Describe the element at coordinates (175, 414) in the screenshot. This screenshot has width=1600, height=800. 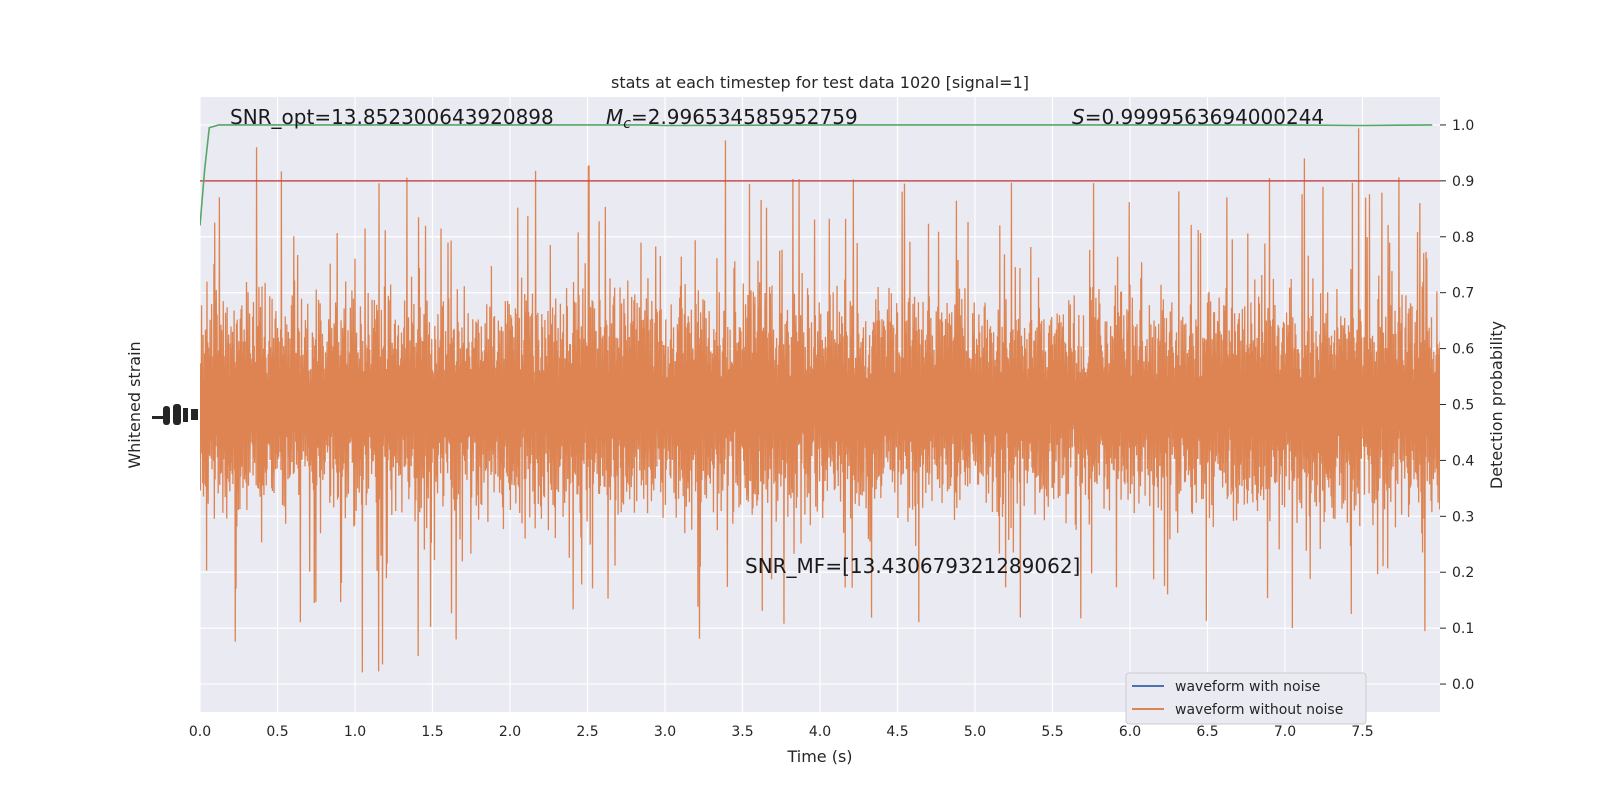
I see `left-y-axis-ticks` at that location.